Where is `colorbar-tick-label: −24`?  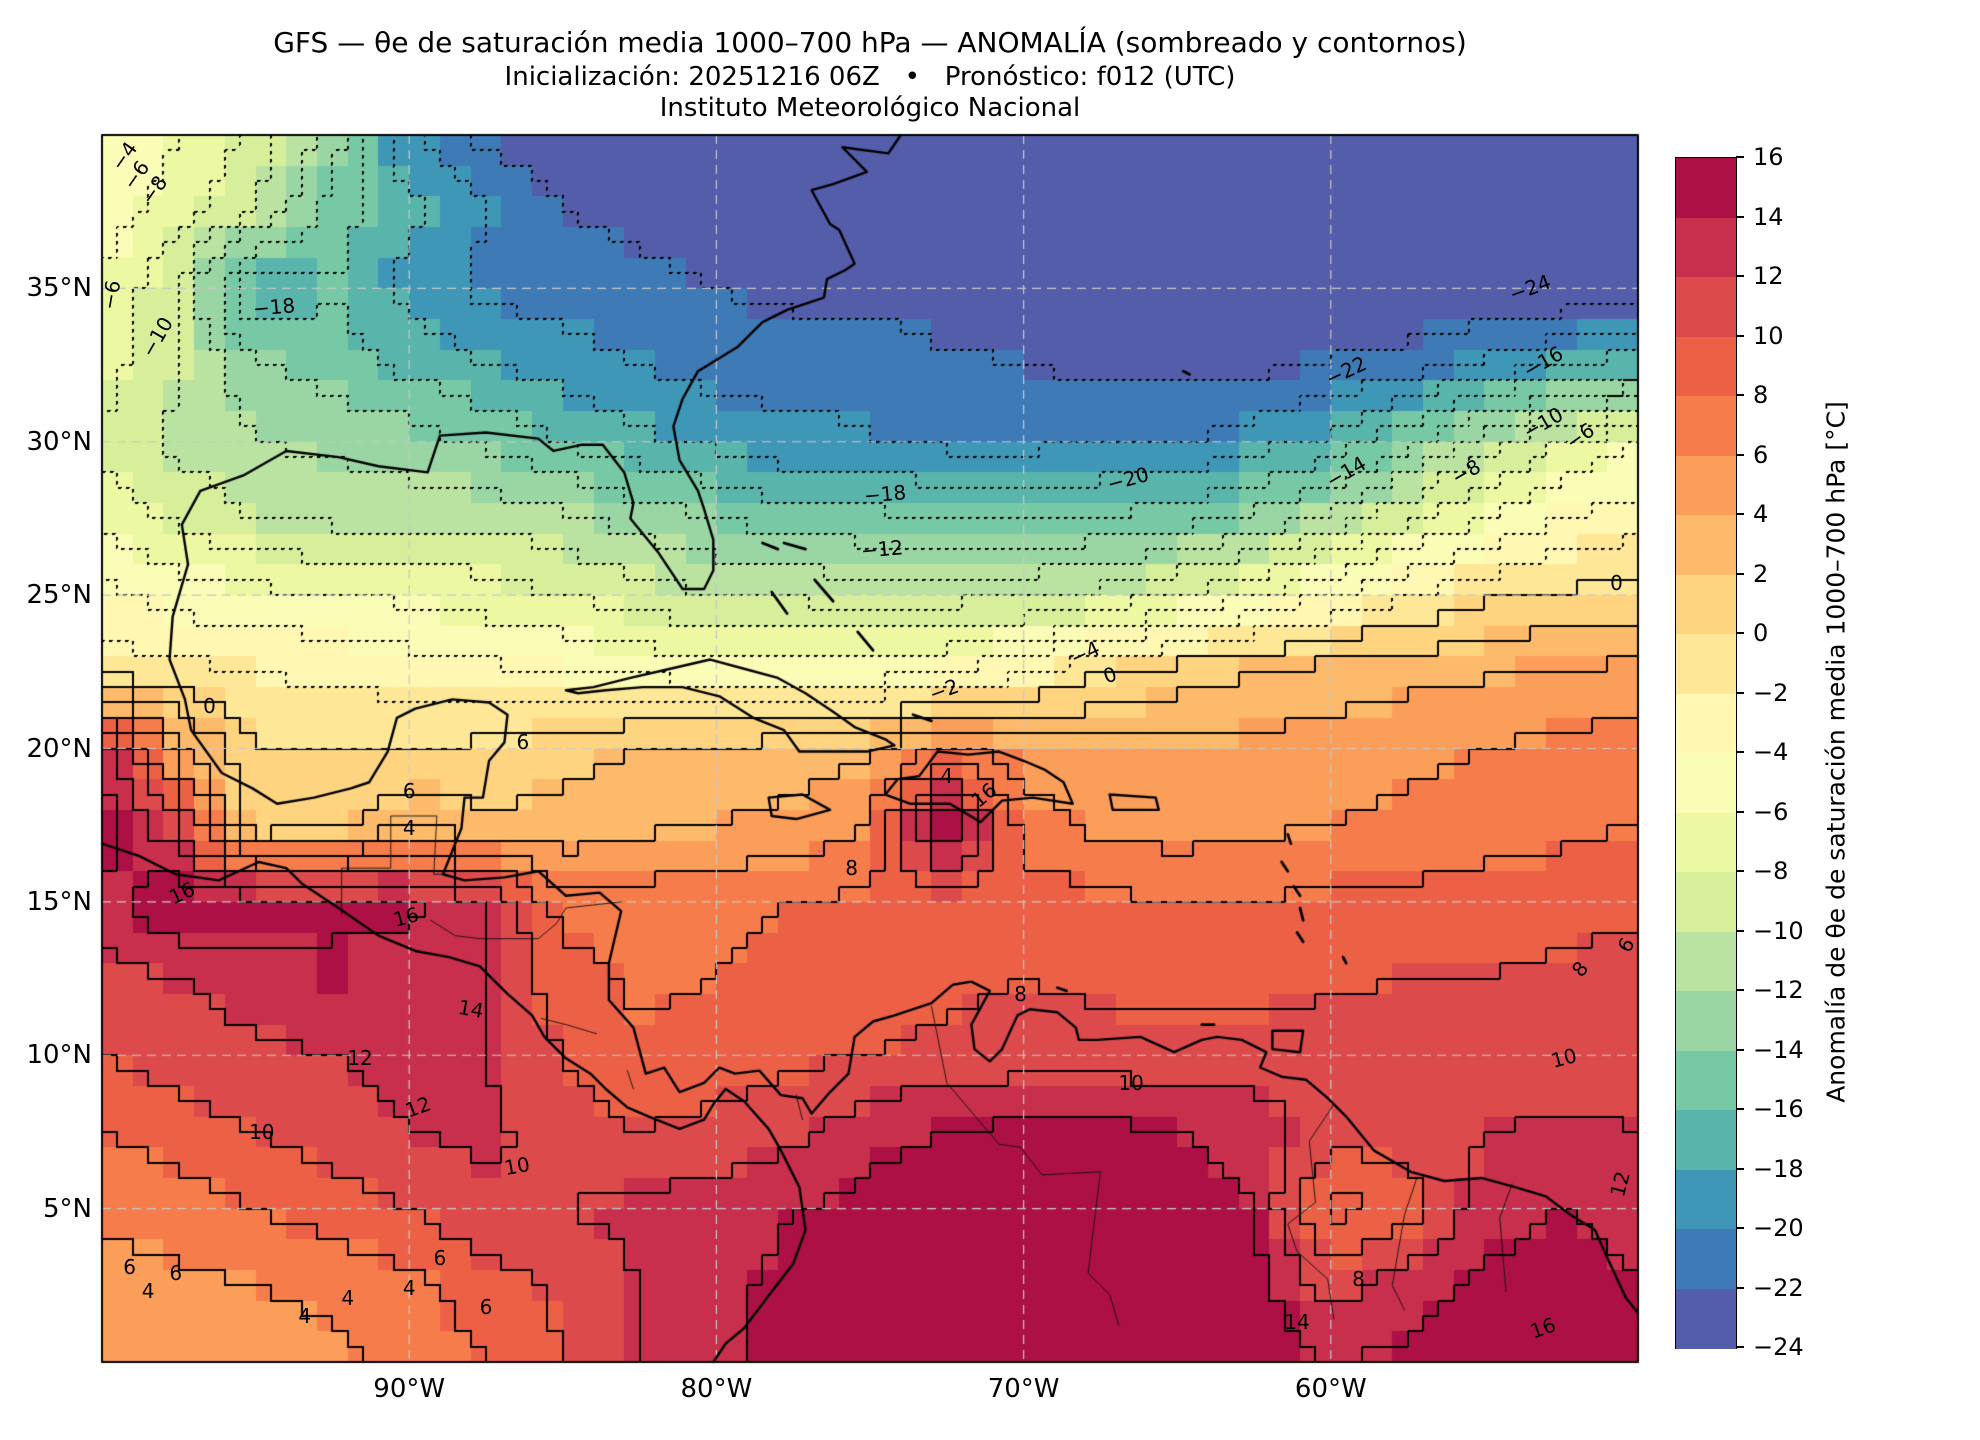
colorbar-tick-label: −24 is located at coordinates (1778, 1347).